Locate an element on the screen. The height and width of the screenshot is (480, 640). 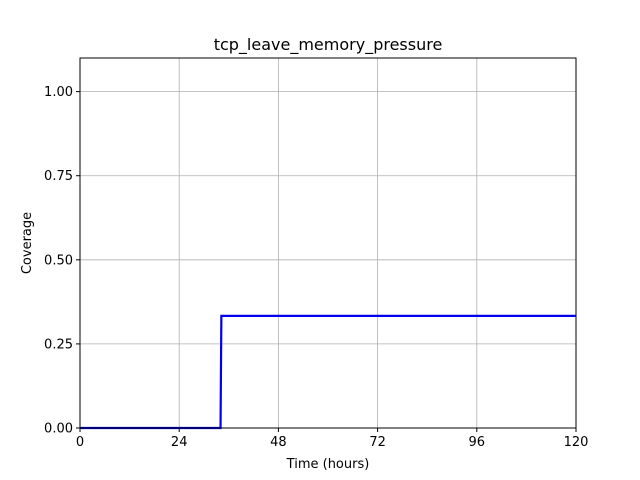
y-tick-label: 1.00 is located at coordinates (58, 92).